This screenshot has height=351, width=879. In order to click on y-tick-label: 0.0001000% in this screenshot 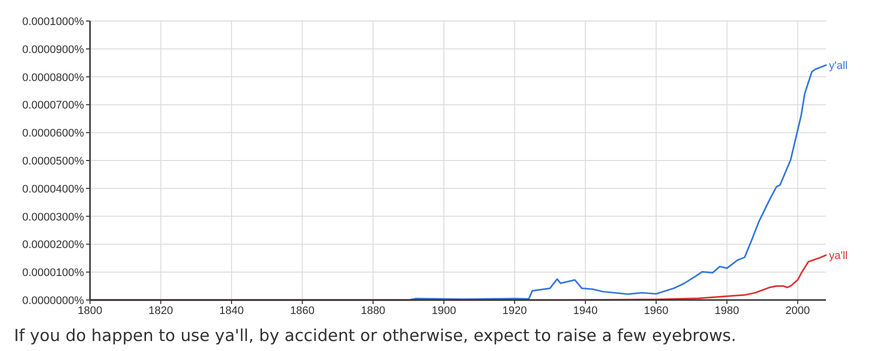, I will do `click(53, 22)`.